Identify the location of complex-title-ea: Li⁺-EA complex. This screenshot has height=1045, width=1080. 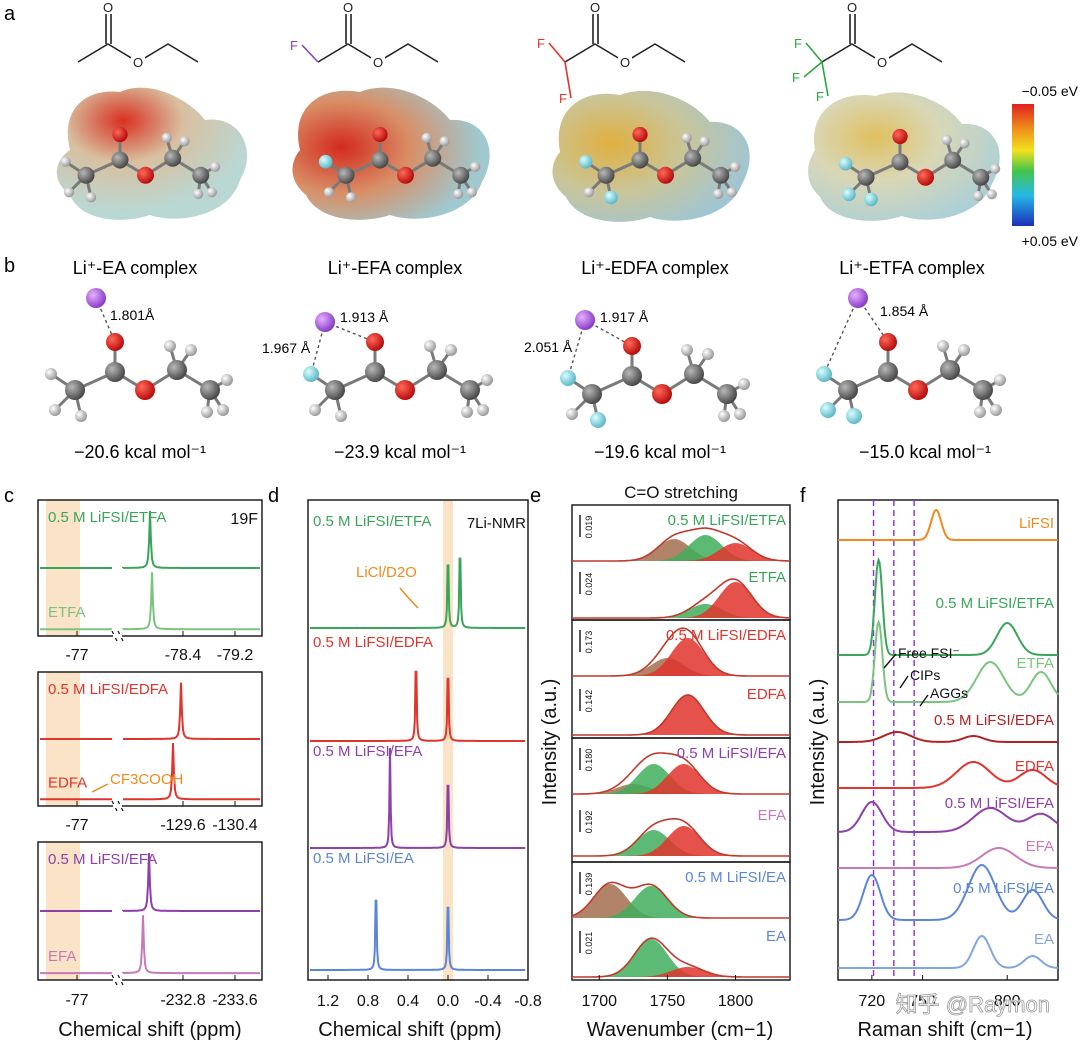
(135, 268).